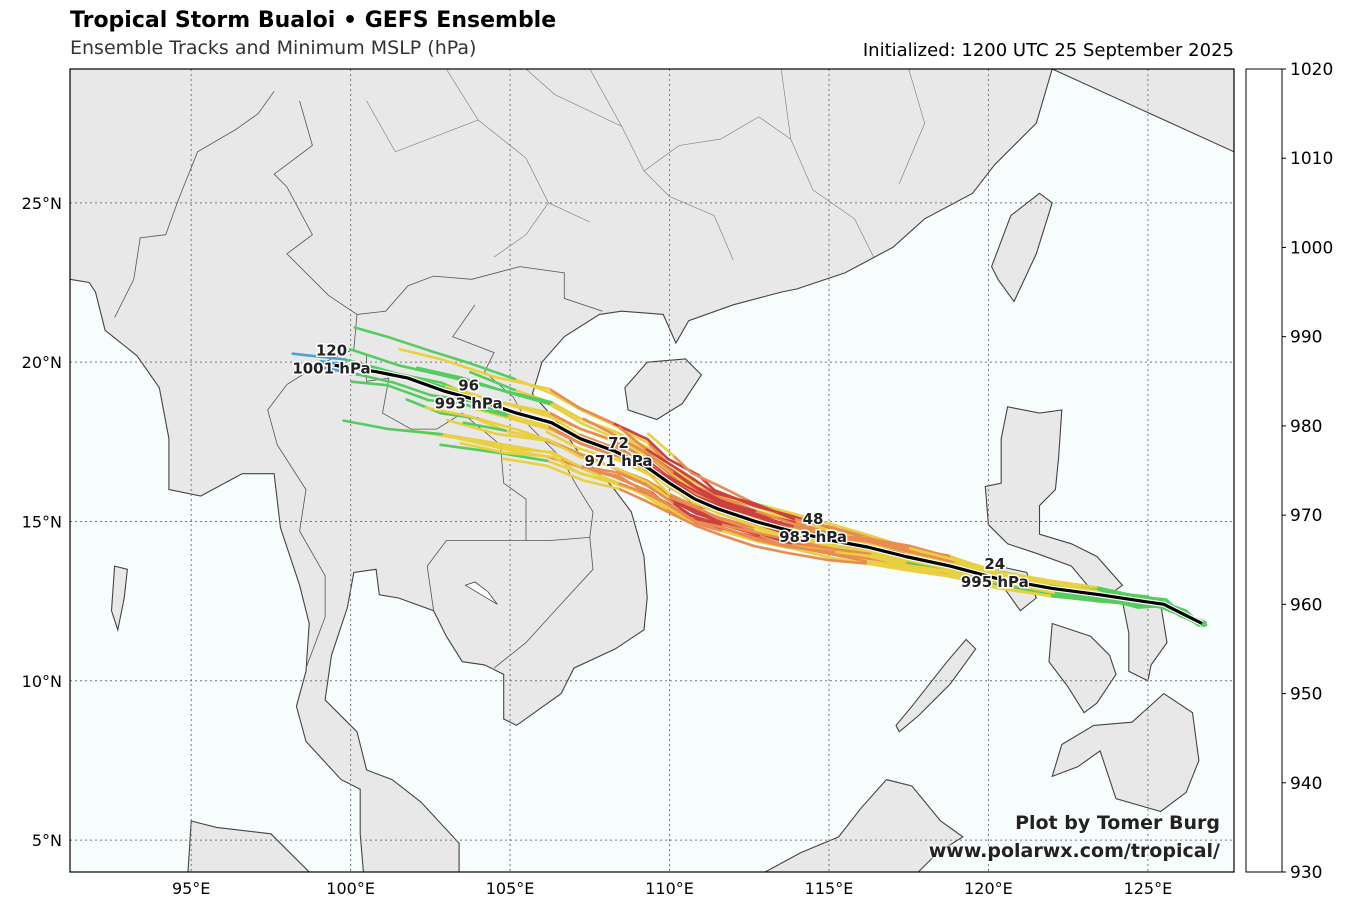  What do you see at coordinates (1306, 427) in the screenshot?
I see `colorbar-tick-980: 980` at bounding box center [1306, 427].